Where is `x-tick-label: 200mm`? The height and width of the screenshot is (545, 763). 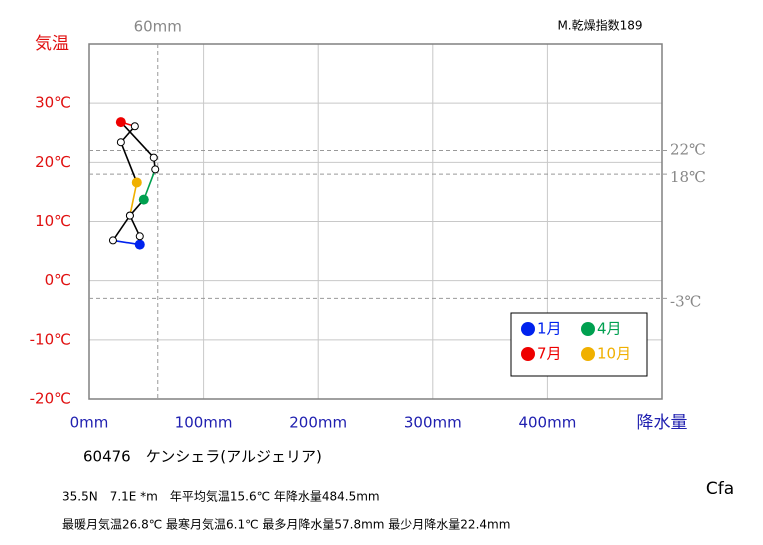 x-tick-label: 200mm is located at coordinates (318, 423).